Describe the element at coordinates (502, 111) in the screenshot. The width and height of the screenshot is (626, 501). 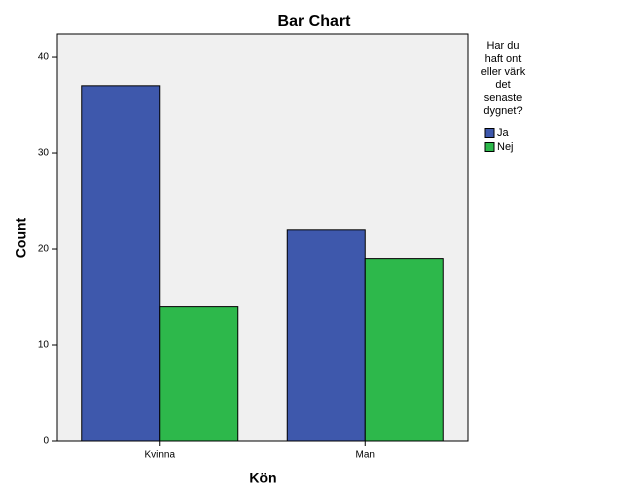
I see `legend-title: dygnet?` at that location.